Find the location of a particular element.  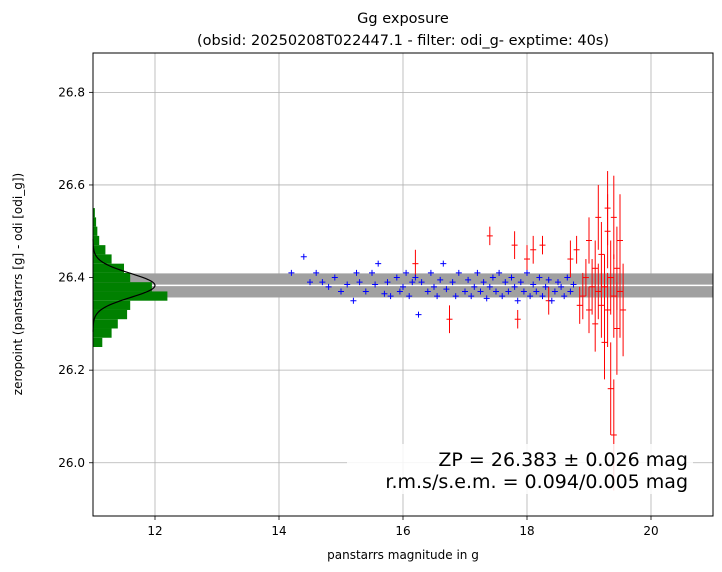

y-tick-label: 26.8 is located at coordinates (71, 92).